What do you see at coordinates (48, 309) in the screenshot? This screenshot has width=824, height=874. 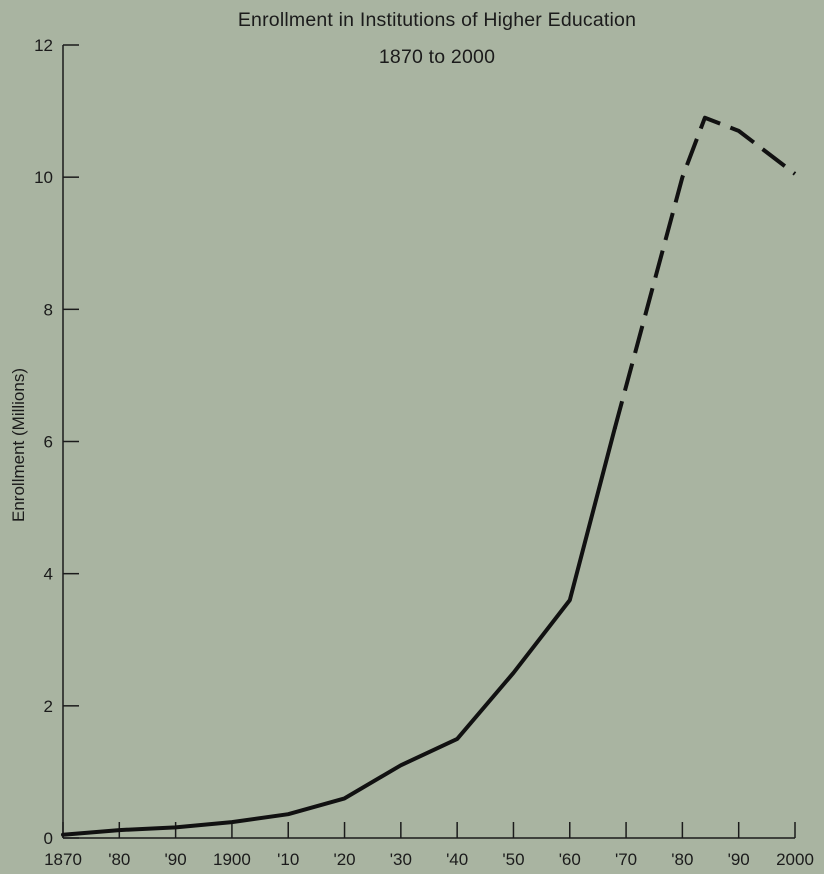 I see `y-tick-label: 8` at bounding box center [48, 309].